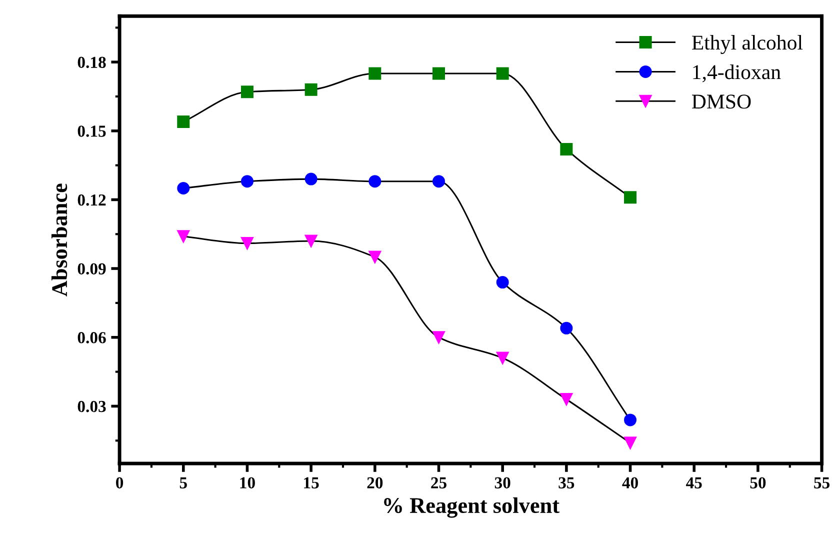 This screenshot has width=836, height=539. Describe the element at coordinates (721, 101) in the screenshot. I see `legend-label: DMSO` at that location.